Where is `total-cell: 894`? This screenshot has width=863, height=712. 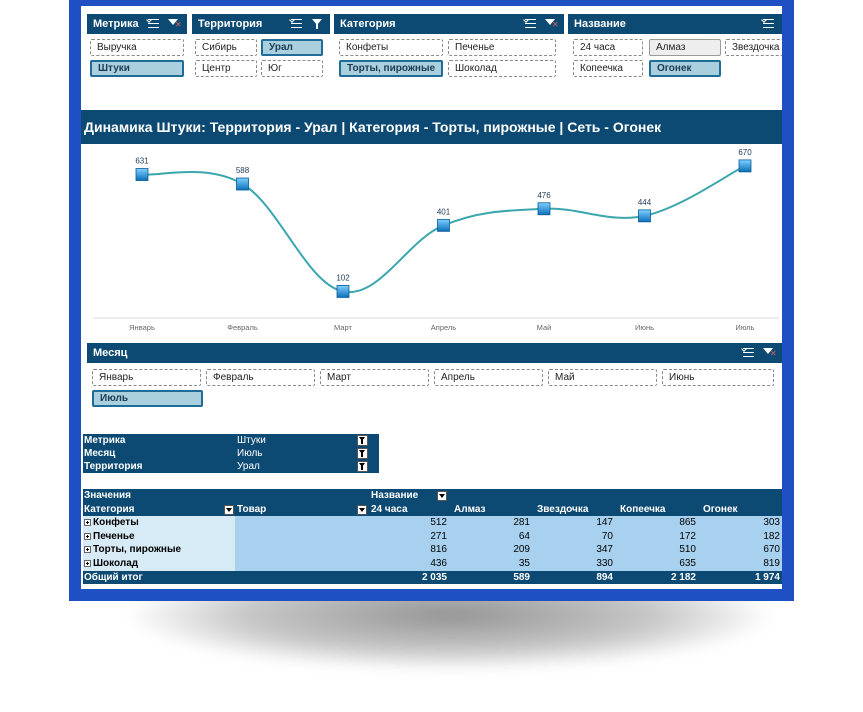 total-cell: 894 is located at coordinates (604, 577).